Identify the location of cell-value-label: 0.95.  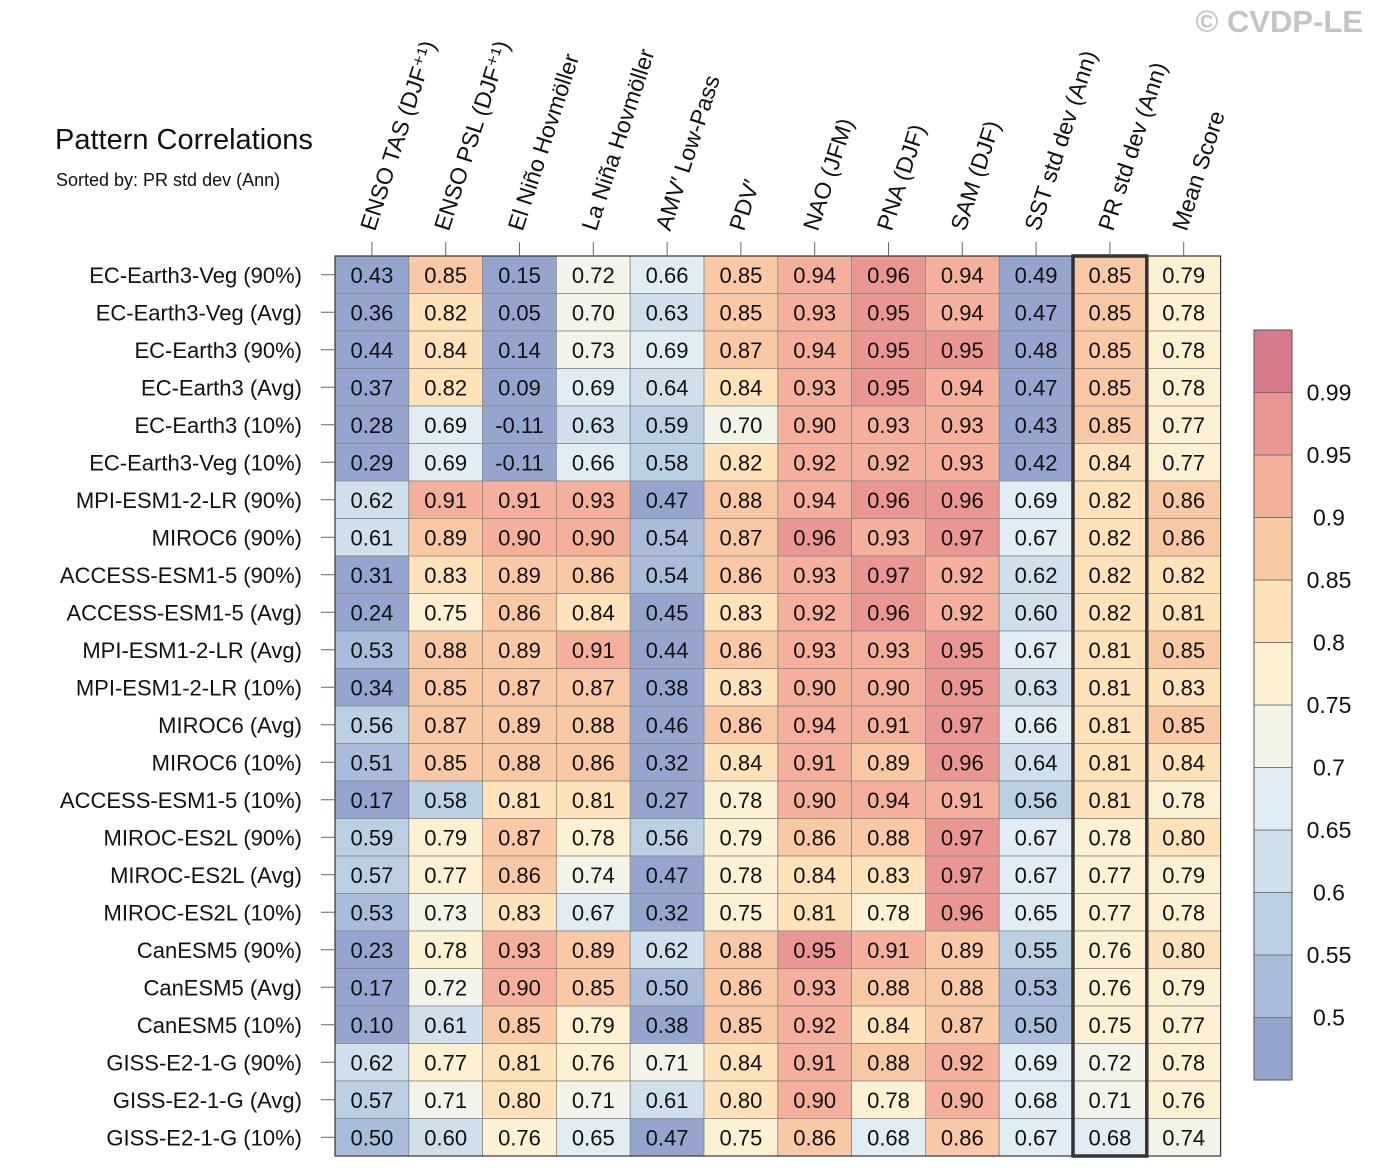
(962, 350).